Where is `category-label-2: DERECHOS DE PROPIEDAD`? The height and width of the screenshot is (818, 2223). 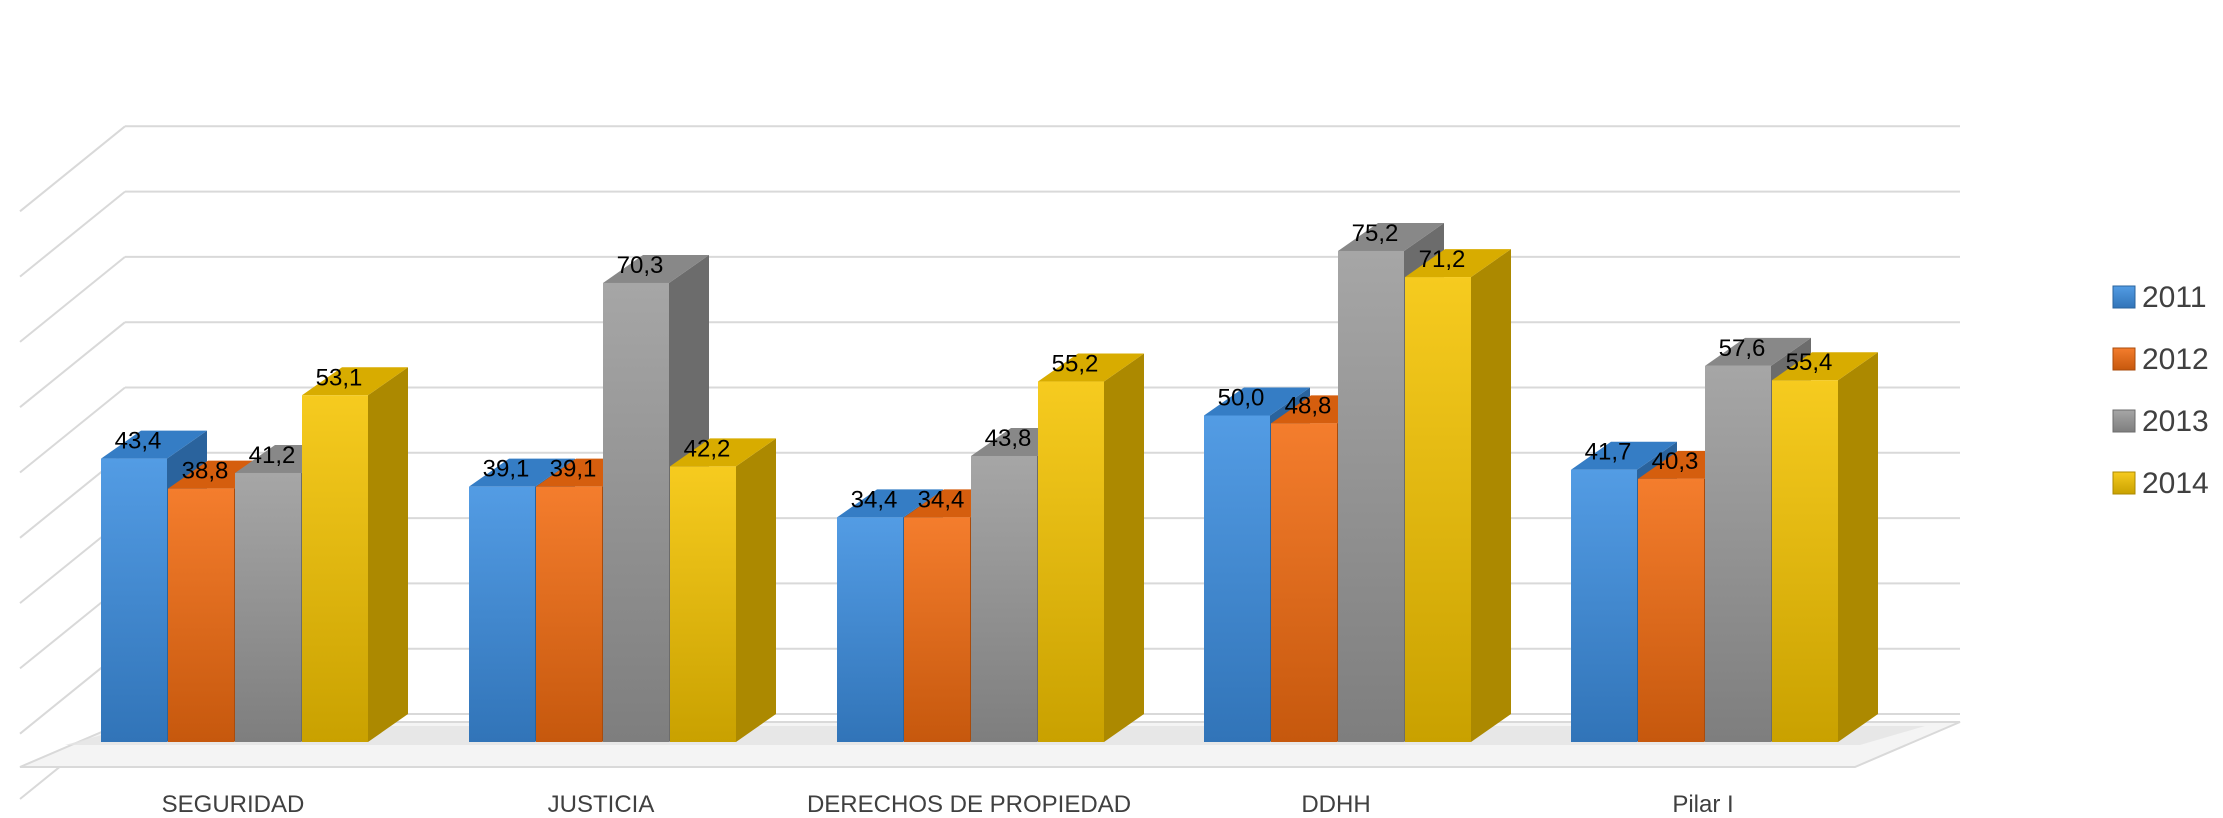 category-label-2: DERECHOS DE PROPIEDAD is located at coordinates (969, 804).